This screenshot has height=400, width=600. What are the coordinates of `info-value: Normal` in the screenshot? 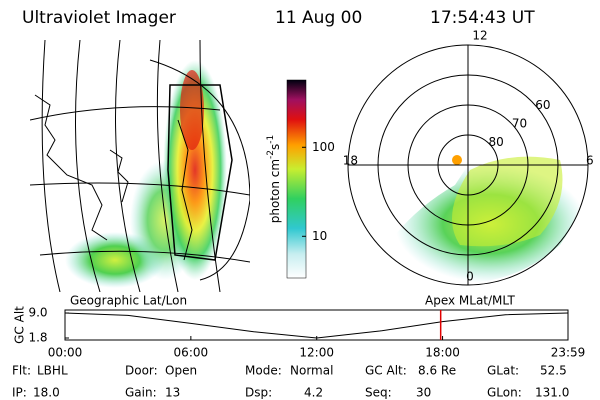 It's located at (311, 371).